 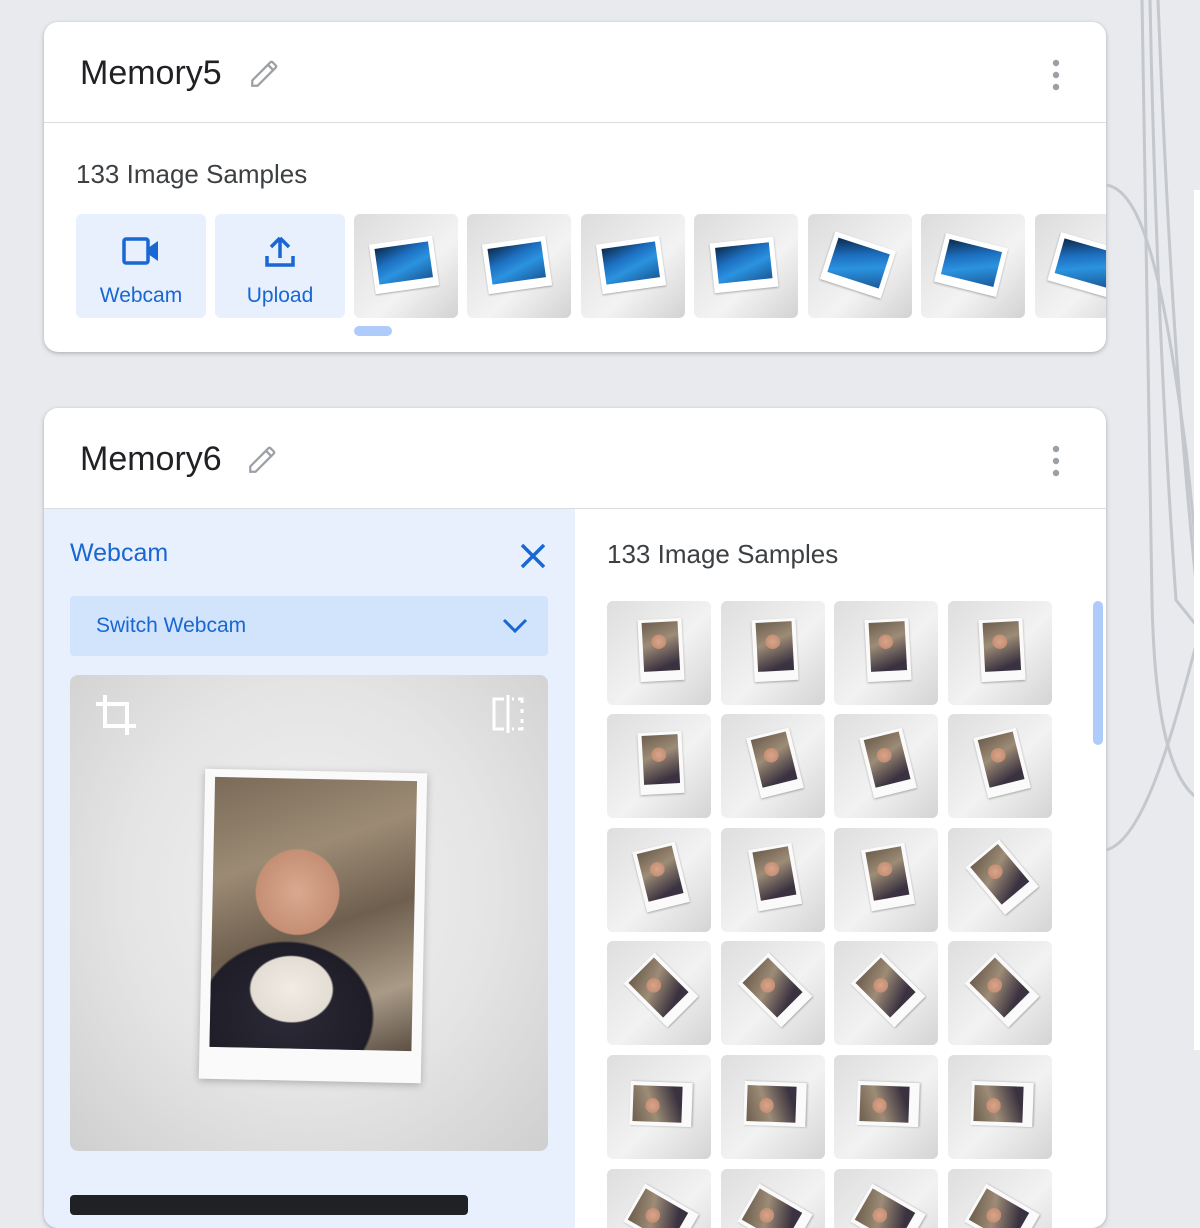 What do you see at coordinates (280, 251) in the screenshot?
I see `upload-icon` at bounding box center [280, 251].